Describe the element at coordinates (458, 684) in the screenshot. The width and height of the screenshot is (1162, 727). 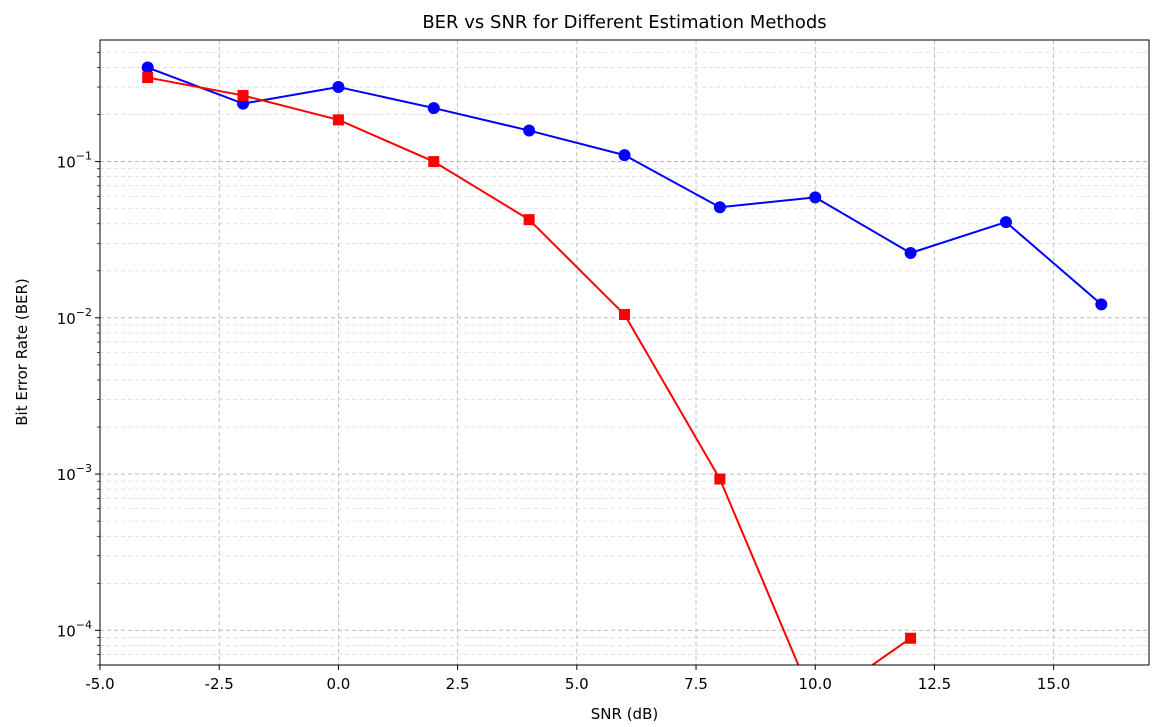
I see `x-tick-label: 2.5` at that location.